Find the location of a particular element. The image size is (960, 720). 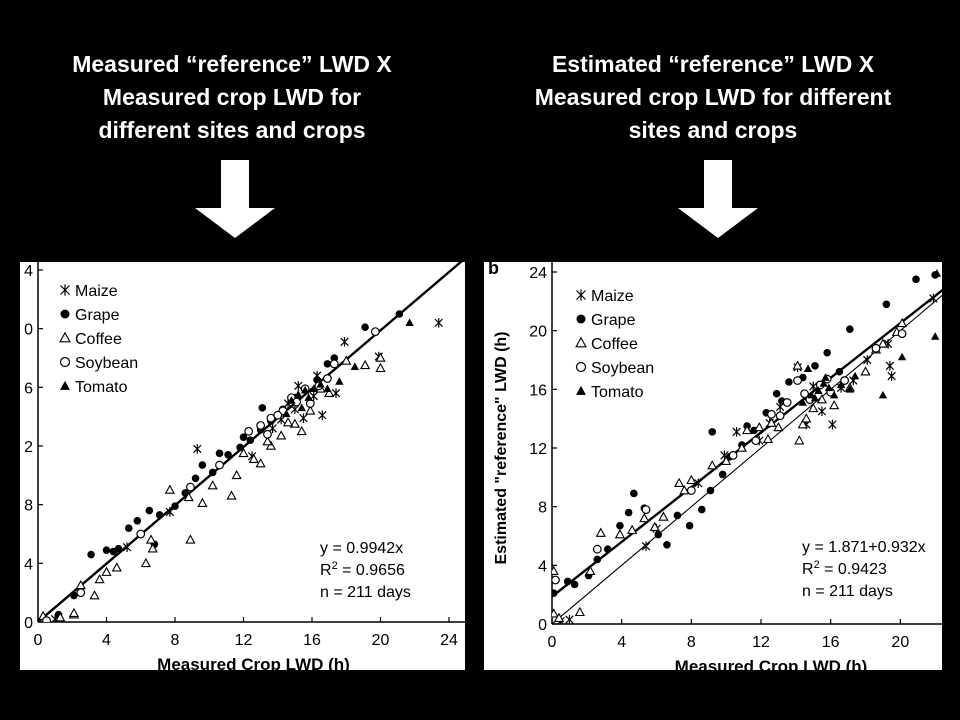

soybean-legend-marker is located at coordinates (65, 362).